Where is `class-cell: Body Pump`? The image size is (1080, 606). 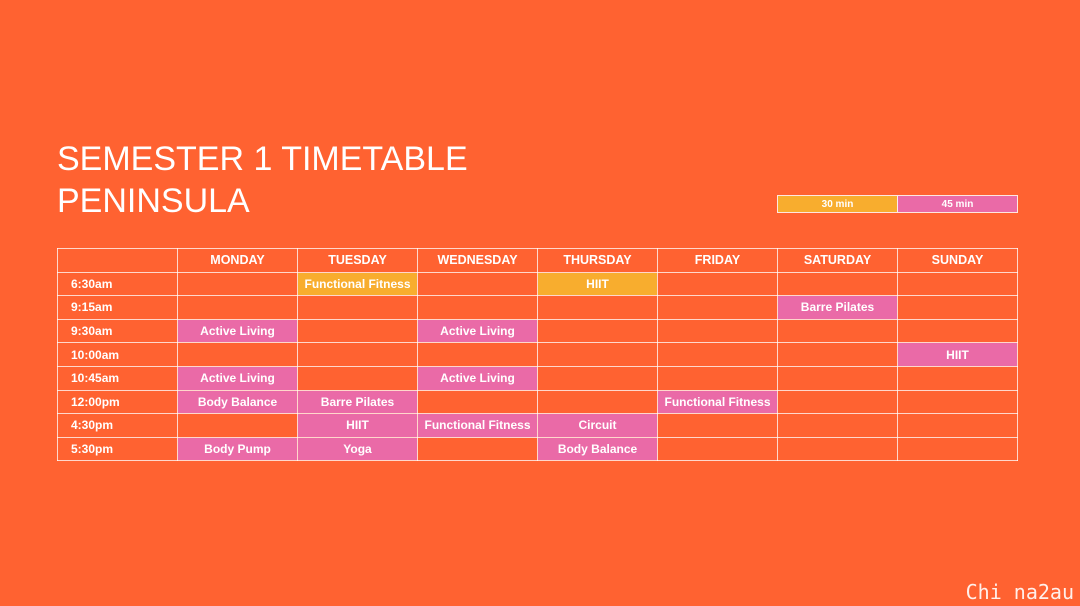
class-cell: Body Pump is located at coordinates (237, 449).